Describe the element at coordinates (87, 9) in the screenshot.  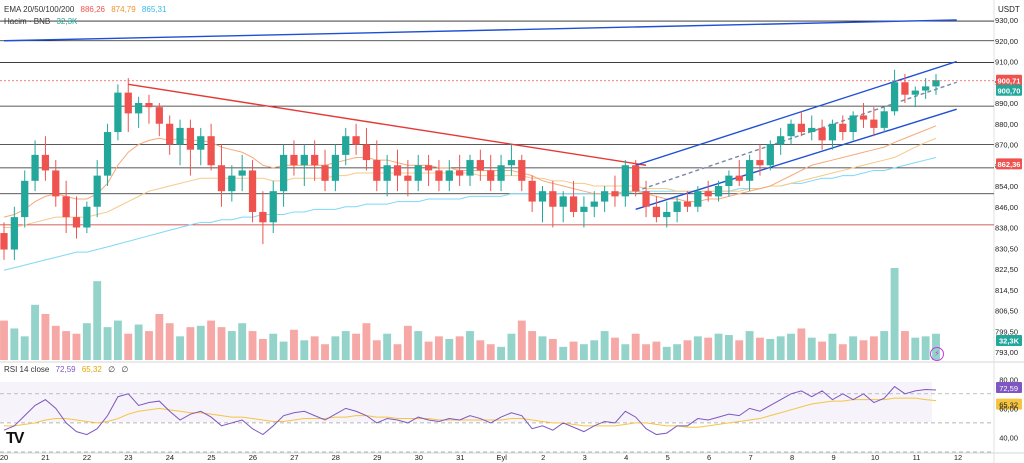
I see `ema-legend: EMA 20/50/100/200 886,26 874,79 865,31` at that location.